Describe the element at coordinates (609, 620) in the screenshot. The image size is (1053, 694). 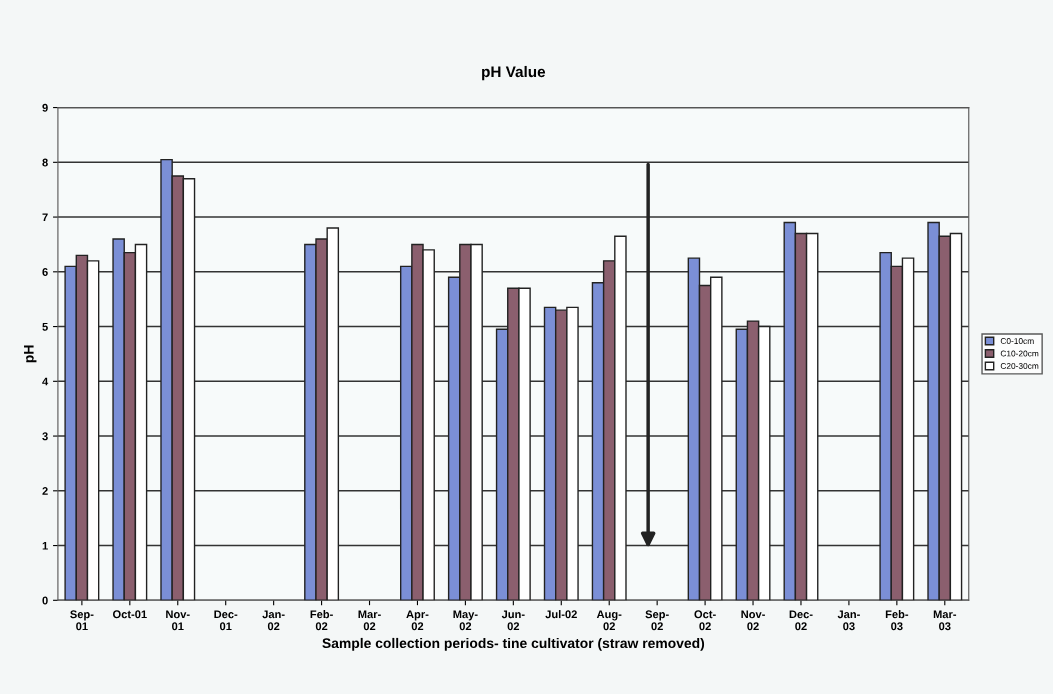
I see `x-tick-label: Aug- 02` at that location.